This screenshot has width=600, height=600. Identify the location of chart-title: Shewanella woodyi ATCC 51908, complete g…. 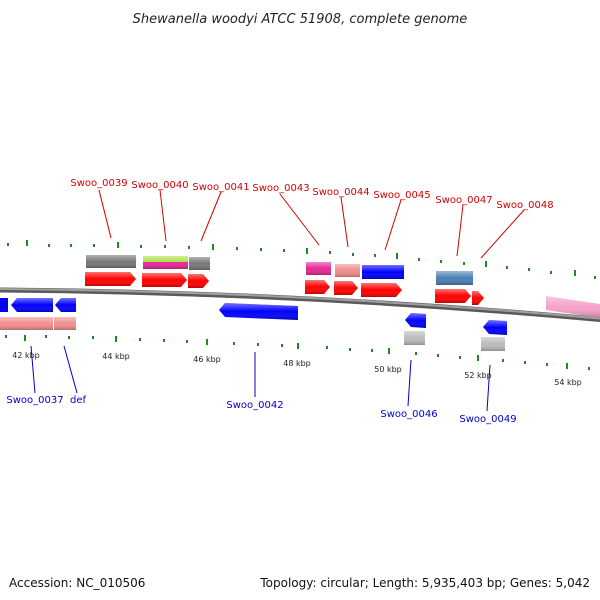
(300, 19).